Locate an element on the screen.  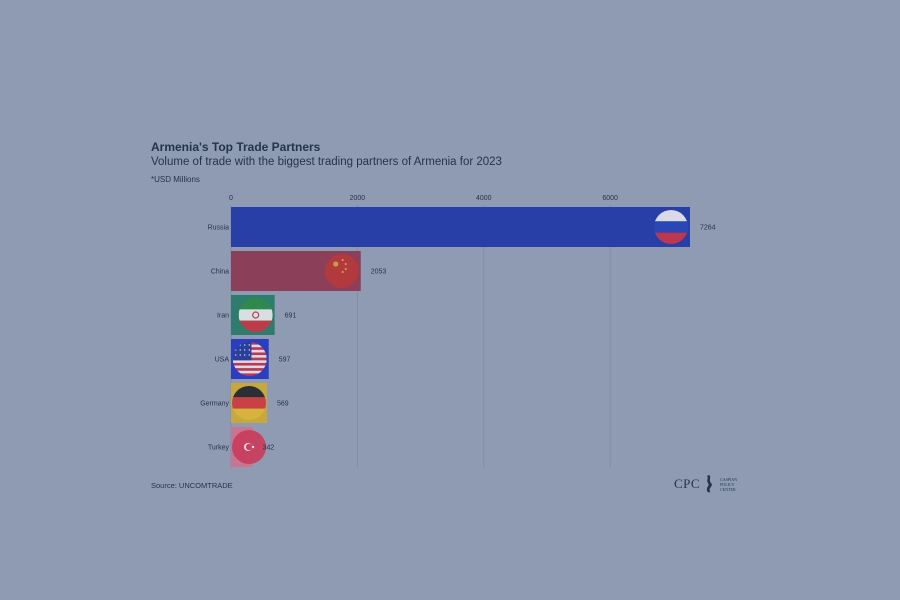
category-label: Iran is located at coordinates (223, 316).